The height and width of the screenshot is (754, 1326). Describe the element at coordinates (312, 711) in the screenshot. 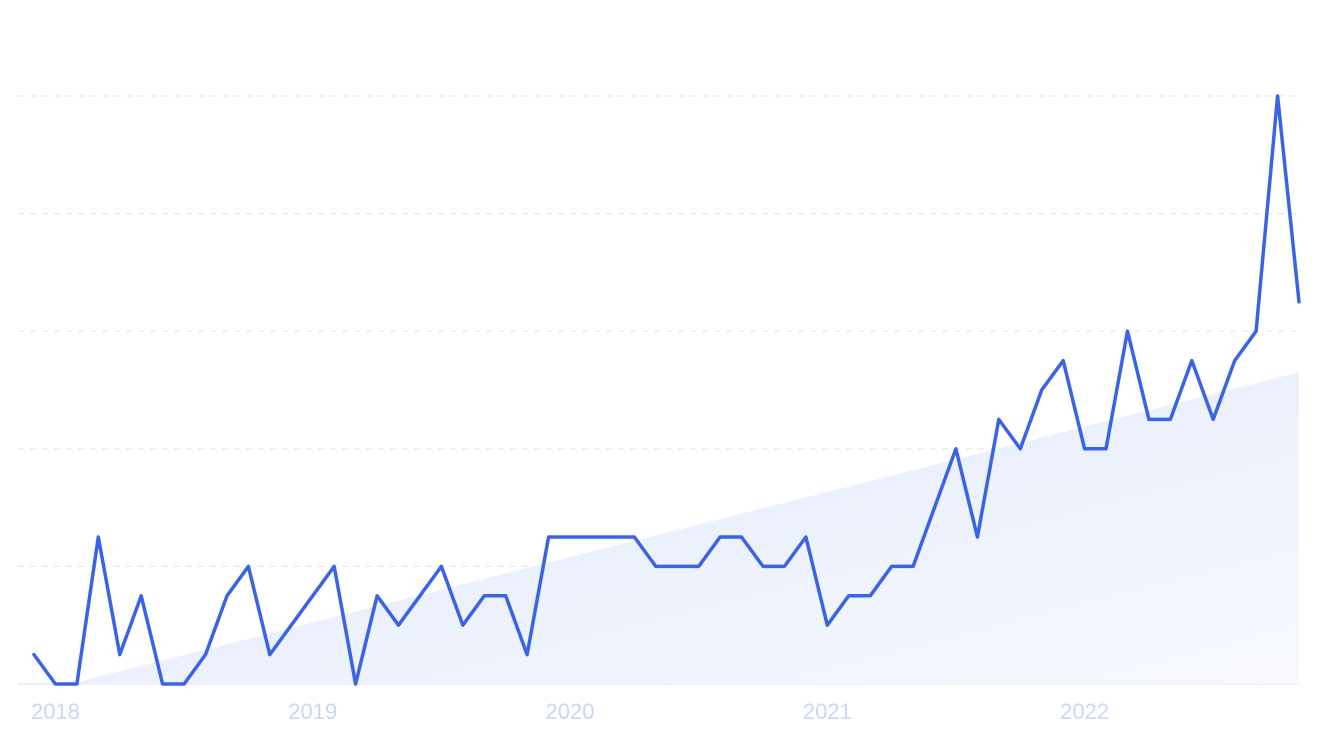

I see `x-tick-label: 2019` at that location.